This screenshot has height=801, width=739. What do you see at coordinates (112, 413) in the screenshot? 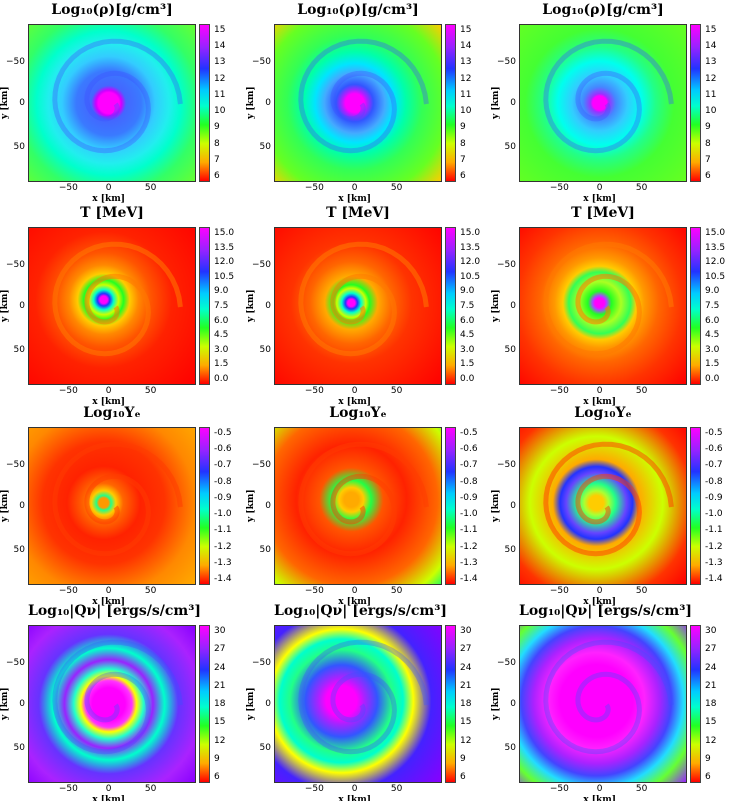
I see `panel-title: Log₁₀Yₑ` at bounding box center [112, 413].